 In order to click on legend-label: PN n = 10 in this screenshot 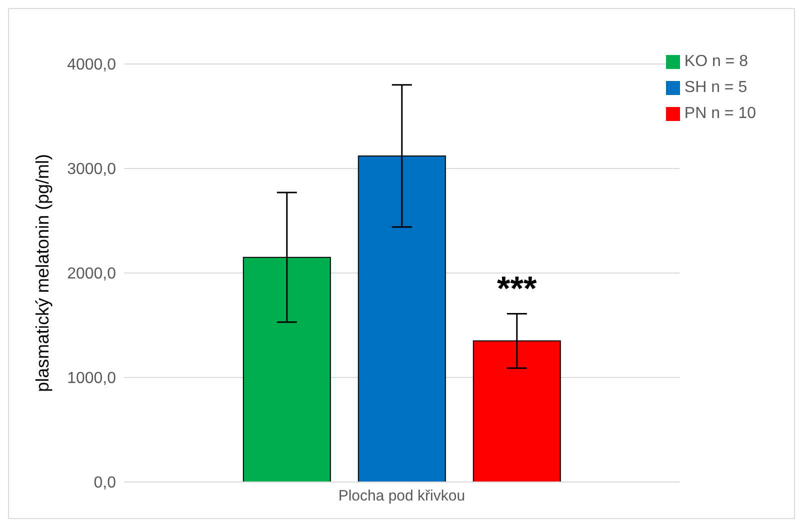, I will do `click(720, 113)`.